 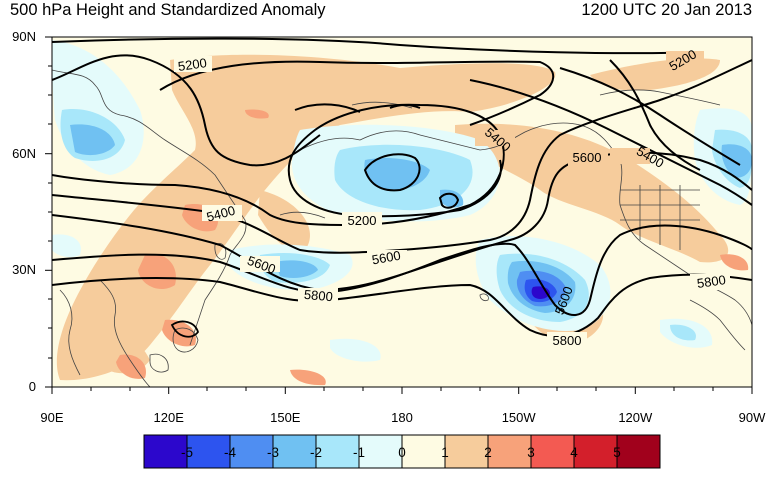 What do you see at coordinates (285, 417) in the screenshot?
I see `lon-label-150e: 150E` at bounding box center [285, 417].